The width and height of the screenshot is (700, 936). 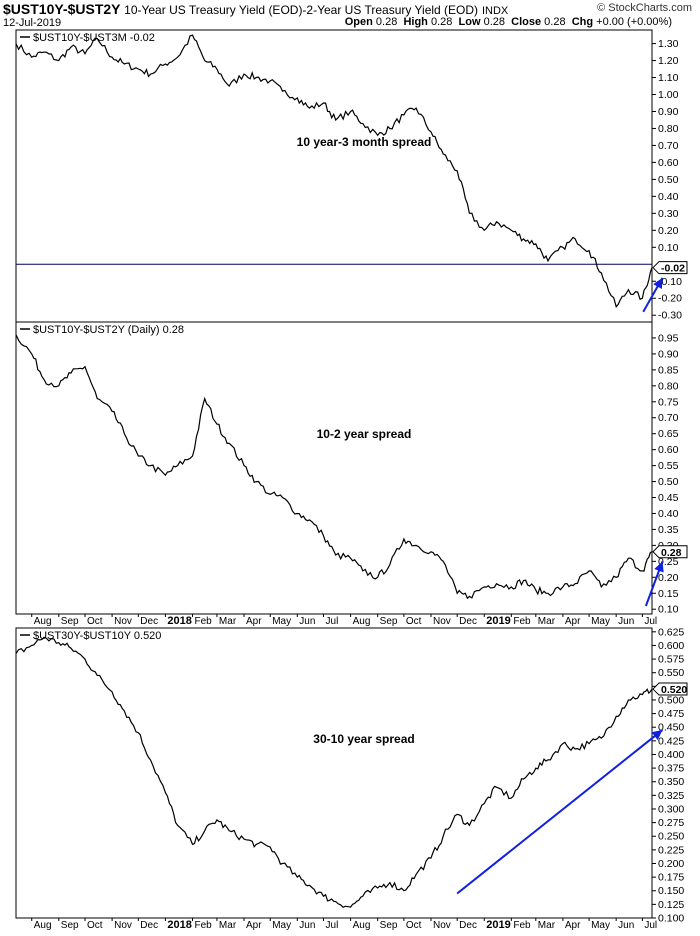 What do you see at coordinates (671, 891) in the screenshot?
I see `y-tick-label: 0.150` at bounding box center [671, 891].